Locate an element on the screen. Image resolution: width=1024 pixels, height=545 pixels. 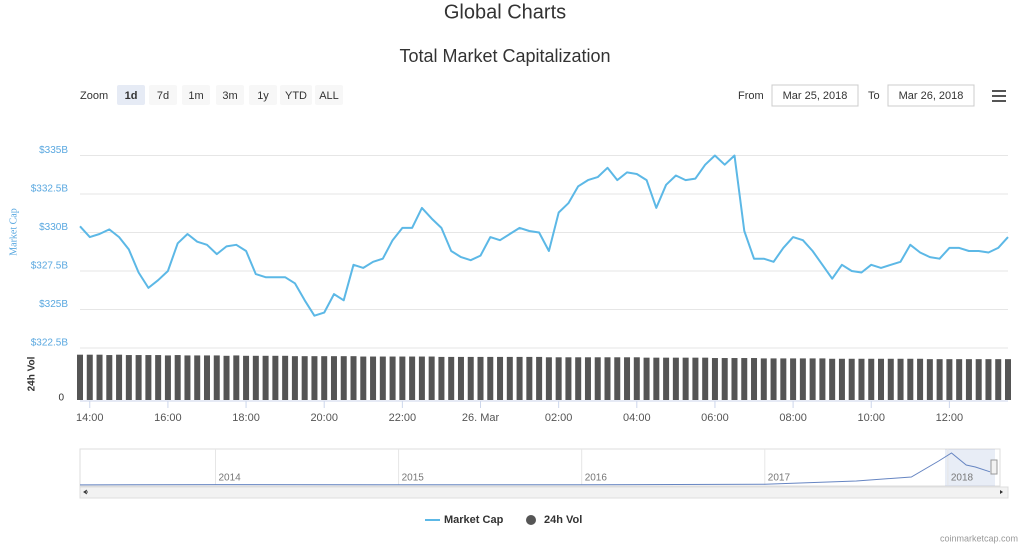
zoom-button-label: ALL is located at coordinates (329, 96).